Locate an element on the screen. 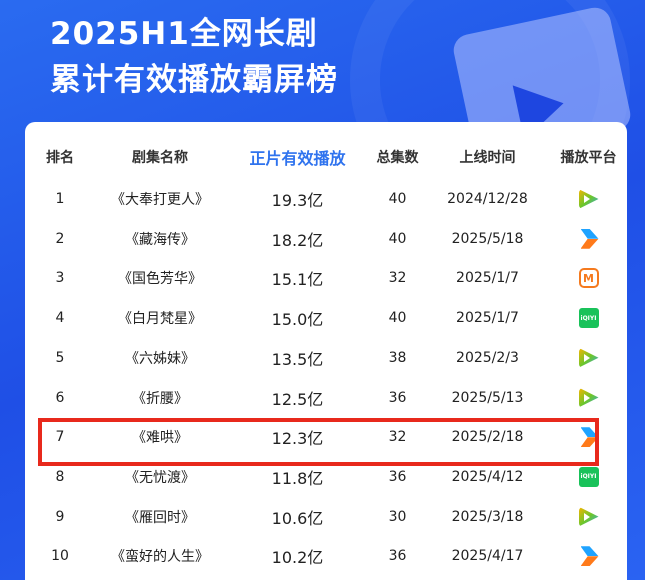  table-row: 7 《难哄》 12.3亿 32 2025/2/18 is located at coordinates (326, 437).